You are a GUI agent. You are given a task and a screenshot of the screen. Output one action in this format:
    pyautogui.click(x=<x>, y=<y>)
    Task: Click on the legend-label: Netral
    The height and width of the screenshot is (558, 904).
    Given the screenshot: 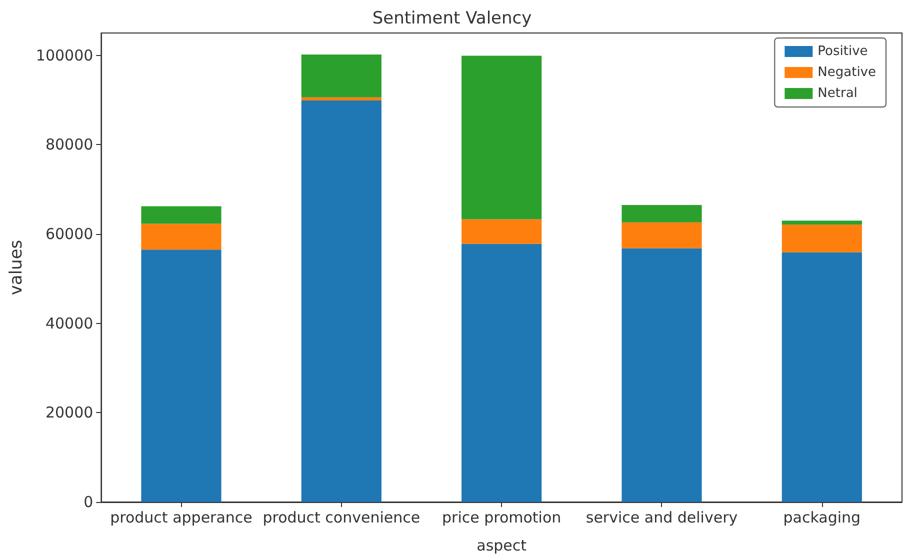 What is the action you would take?
    pyautogui.click(x=838, y=93)
    